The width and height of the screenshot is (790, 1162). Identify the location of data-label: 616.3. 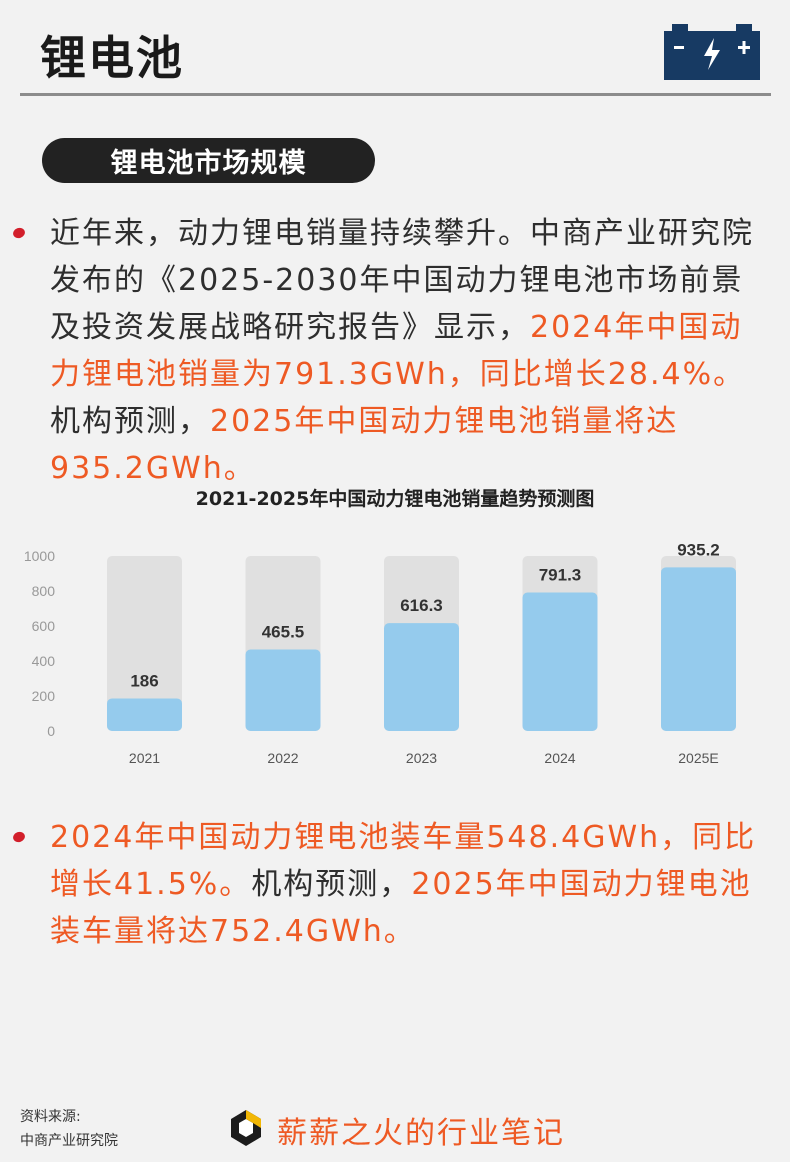
(421, 605).